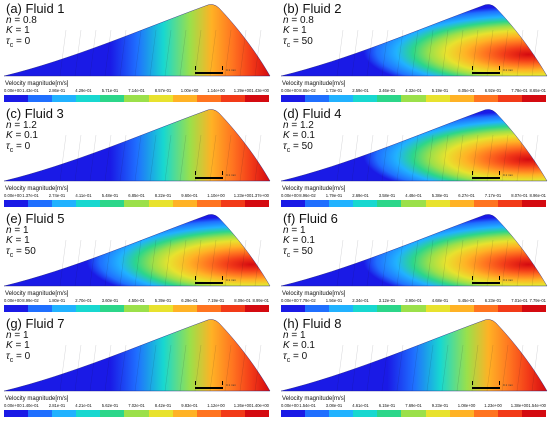 The image size is (550, 421). Describe the element at coordinates (466, 90) in the screenshot. I see `colorbar-tick-label: 6.05e-01` at that location.